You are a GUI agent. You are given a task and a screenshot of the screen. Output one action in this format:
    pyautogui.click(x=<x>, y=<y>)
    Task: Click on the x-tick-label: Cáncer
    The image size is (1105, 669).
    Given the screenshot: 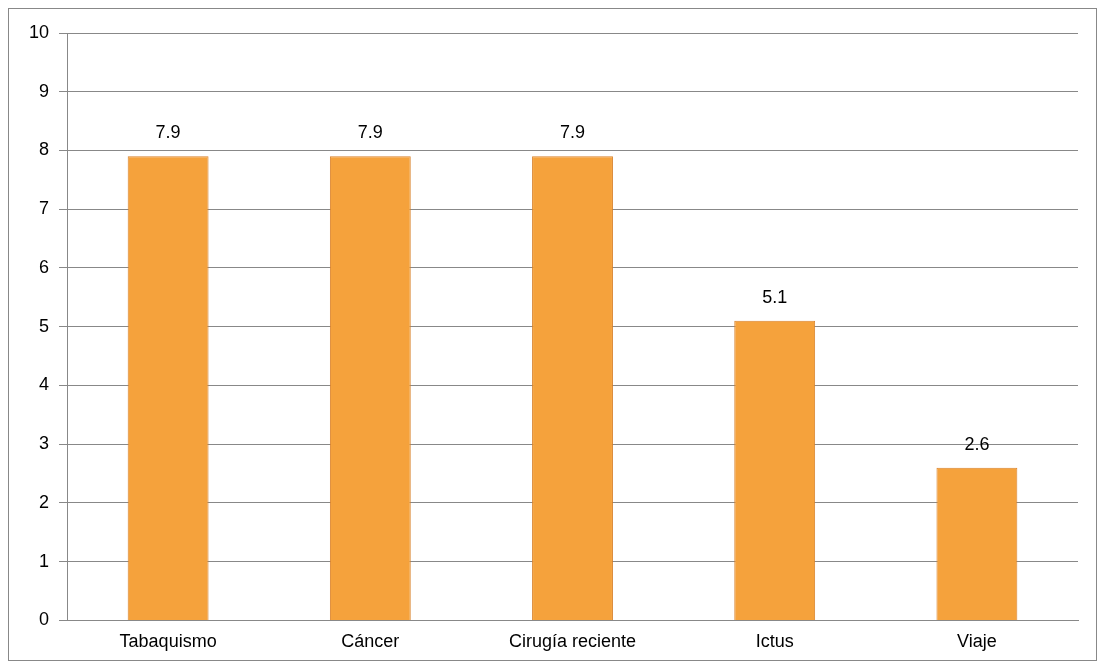 What is the action you would take?
    pyautogui.click(x=370, y=641)
    